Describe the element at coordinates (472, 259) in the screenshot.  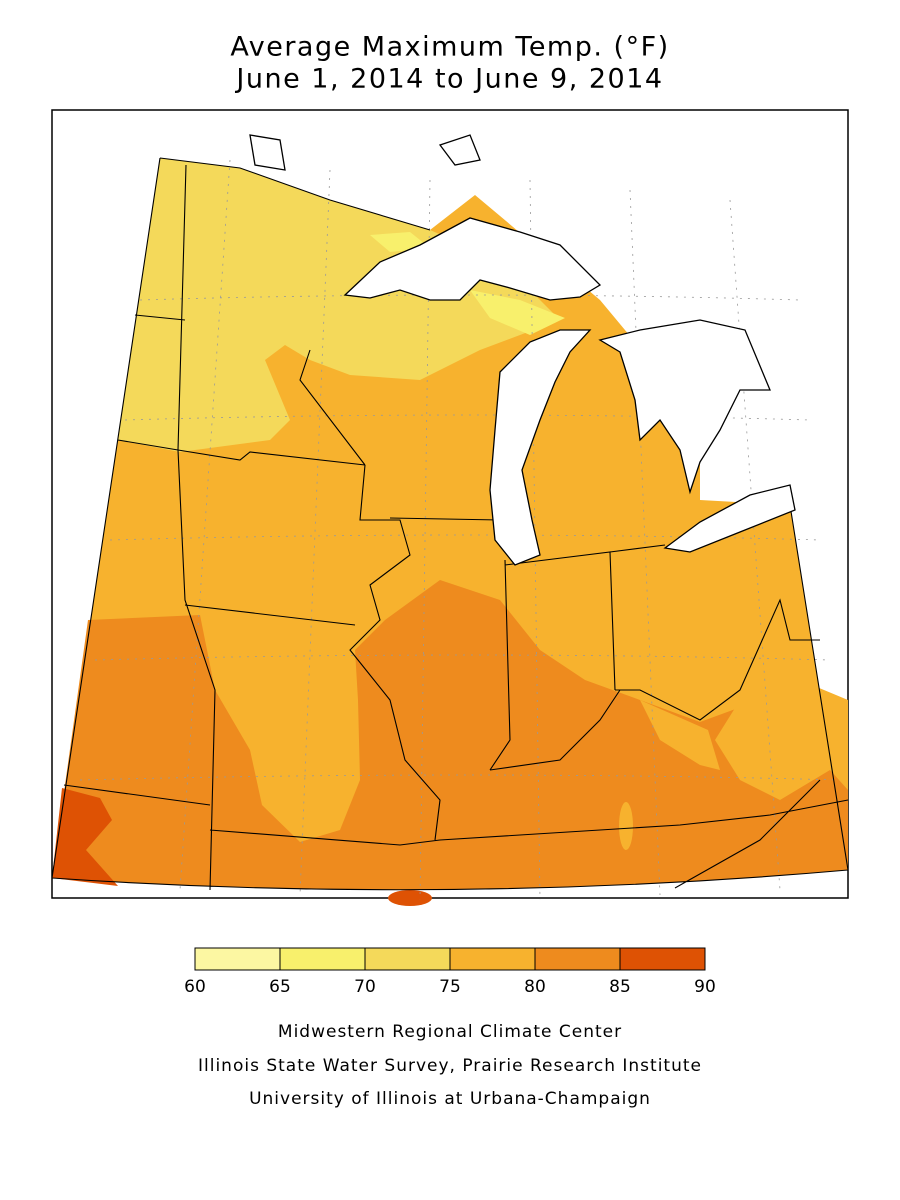
I see `lake-superior` at that location.